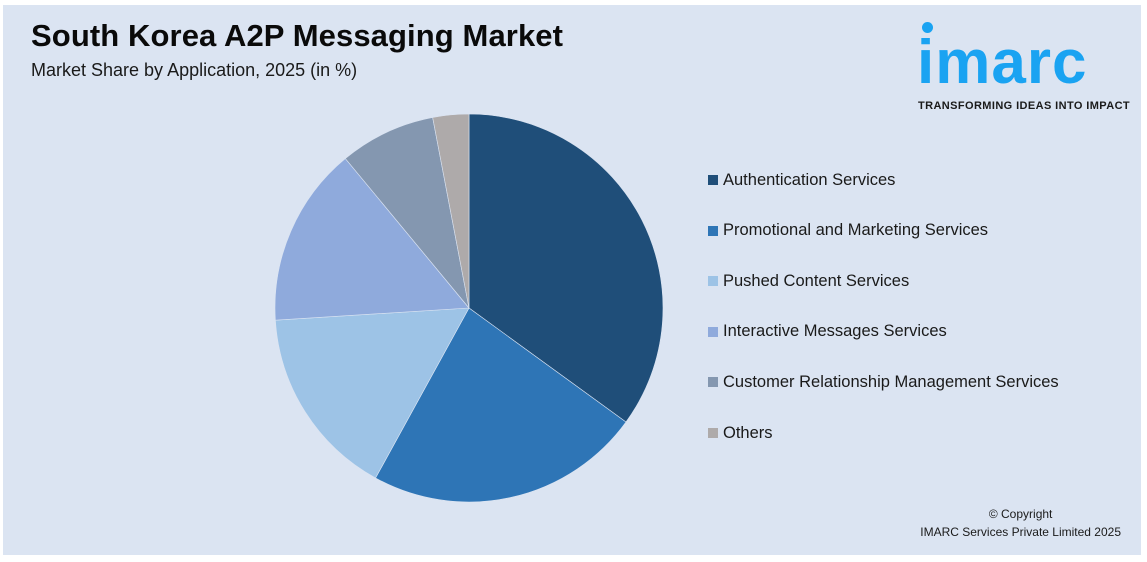 The image size is (1147, 562). I want to click on legend-item: Pushed Content Services, so click(808, 281).